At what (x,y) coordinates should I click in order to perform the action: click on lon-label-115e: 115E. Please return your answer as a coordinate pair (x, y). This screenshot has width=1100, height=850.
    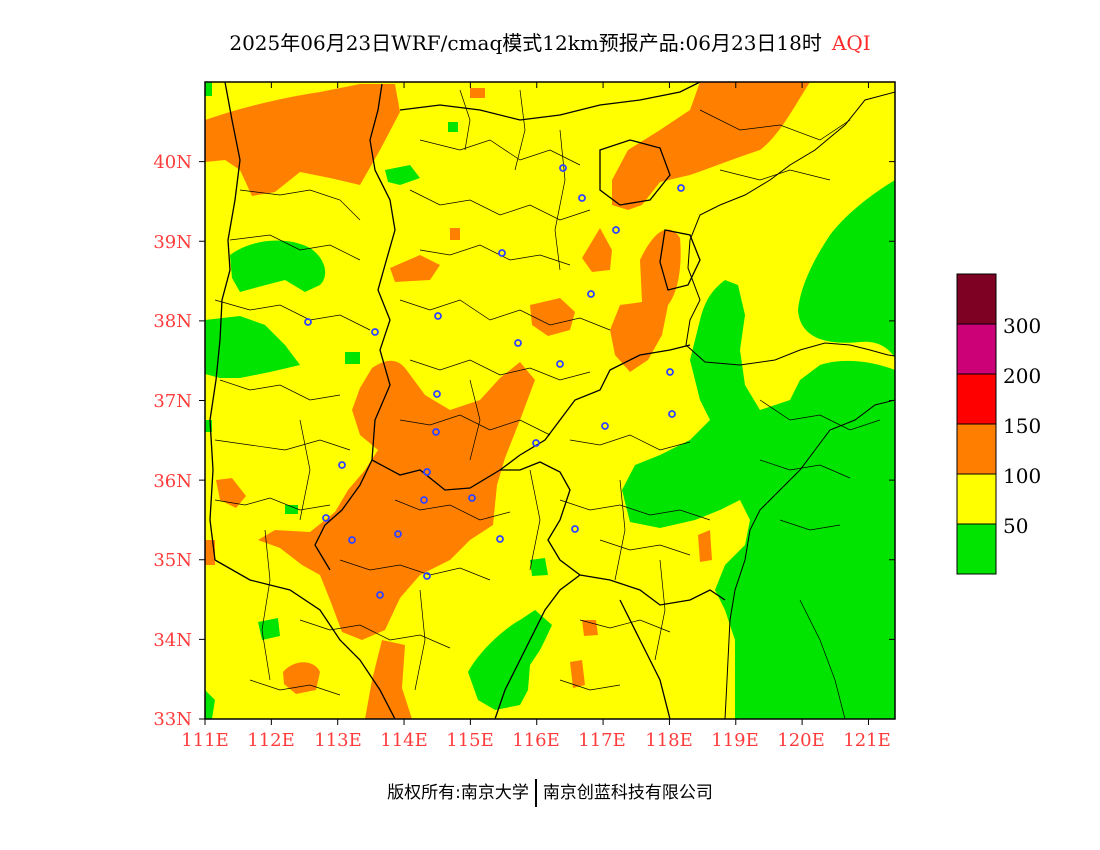
    Looking at the image, I should click on (470, 740).